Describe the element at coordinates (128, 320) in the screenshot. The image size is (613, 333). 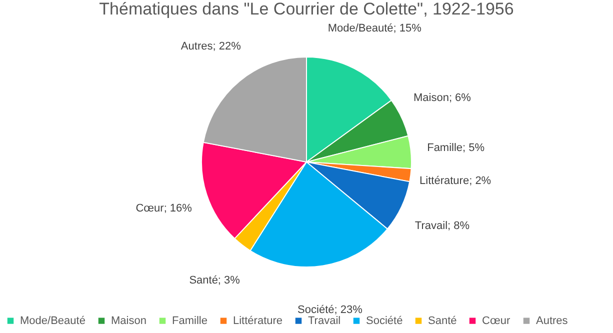
I see `legend-label: Maison` at that location.